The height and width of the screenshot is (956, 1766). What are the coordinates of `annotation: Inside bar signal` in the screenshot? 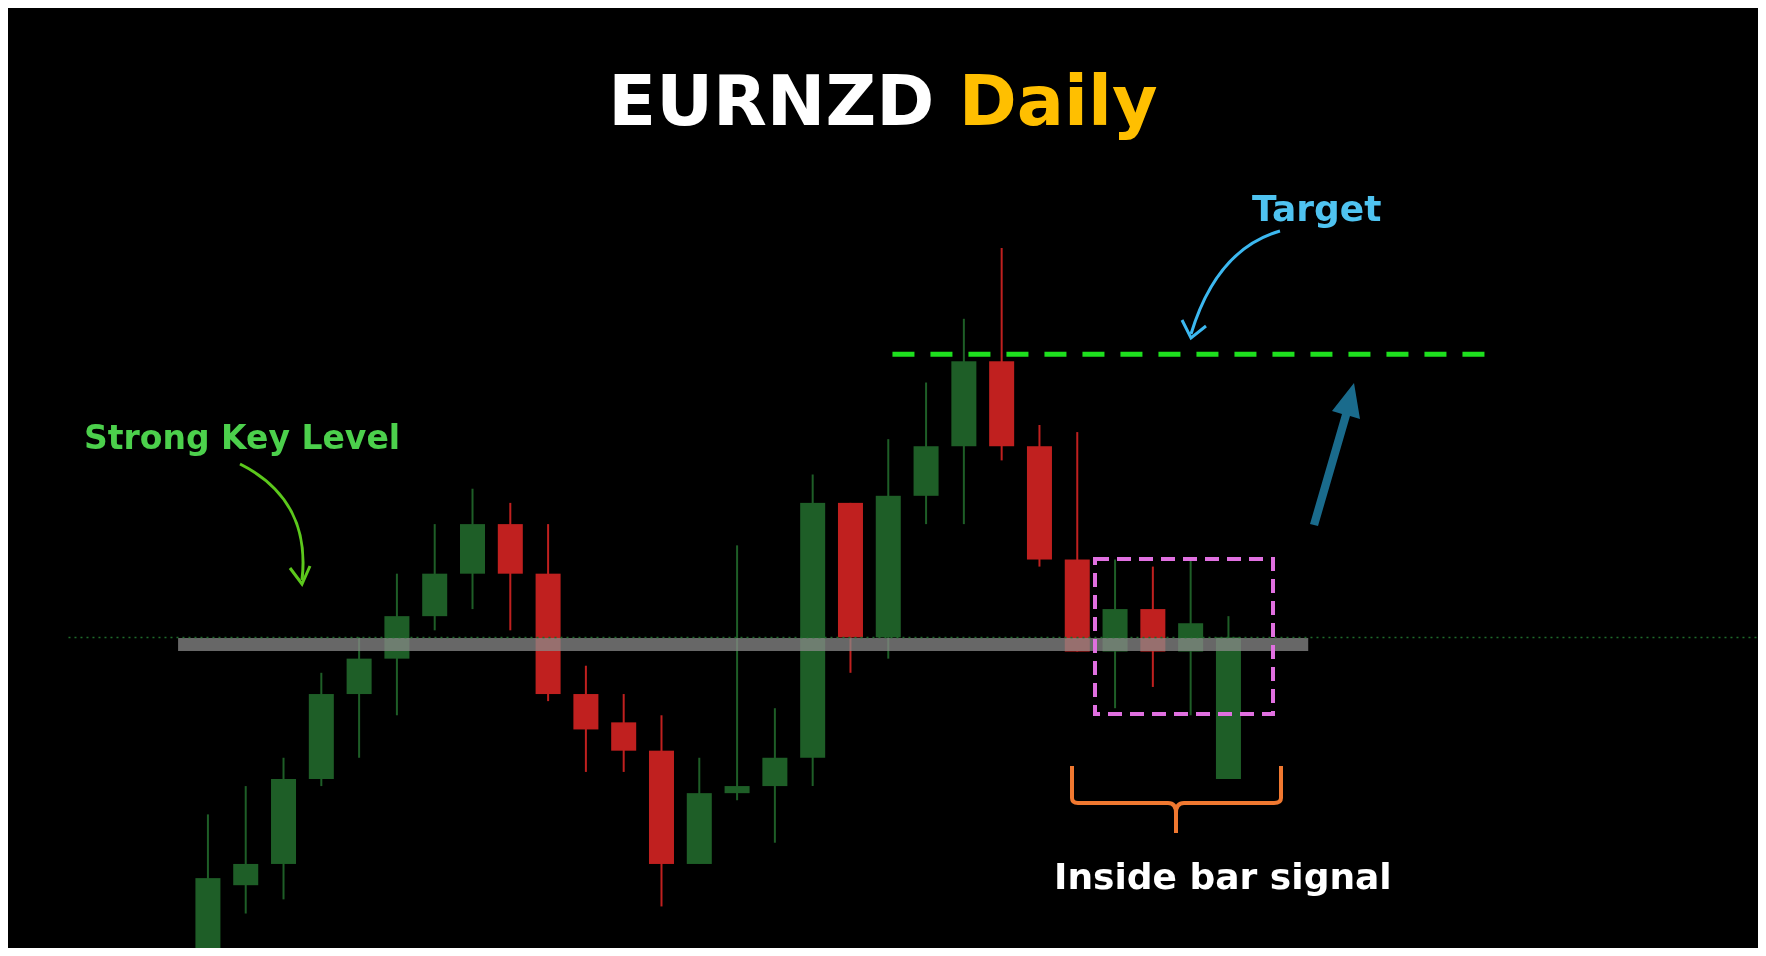 It's located at (1223, 876).